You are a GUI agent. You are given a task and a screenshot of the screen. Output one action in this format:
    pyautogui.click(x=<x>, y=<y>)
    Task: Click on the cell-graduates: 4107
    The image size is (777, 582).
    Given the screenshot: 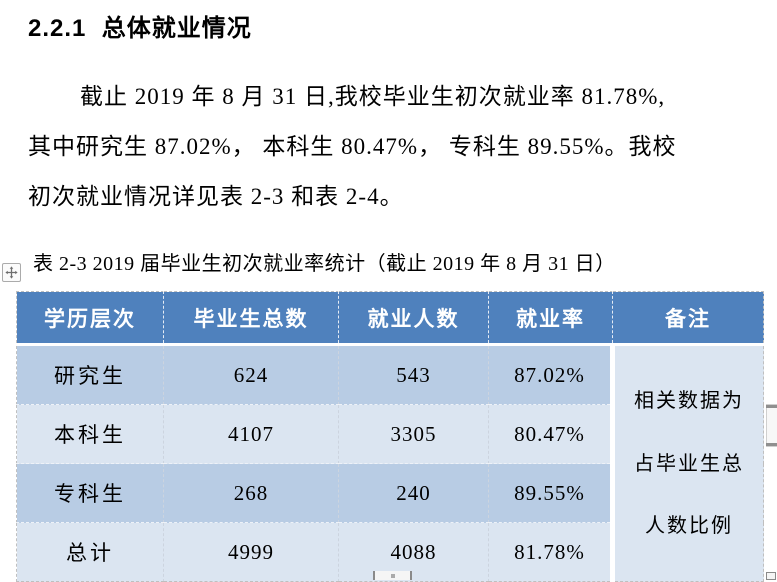 What is the action you would take?
    pyautogui.click(x=251, y=434)
    